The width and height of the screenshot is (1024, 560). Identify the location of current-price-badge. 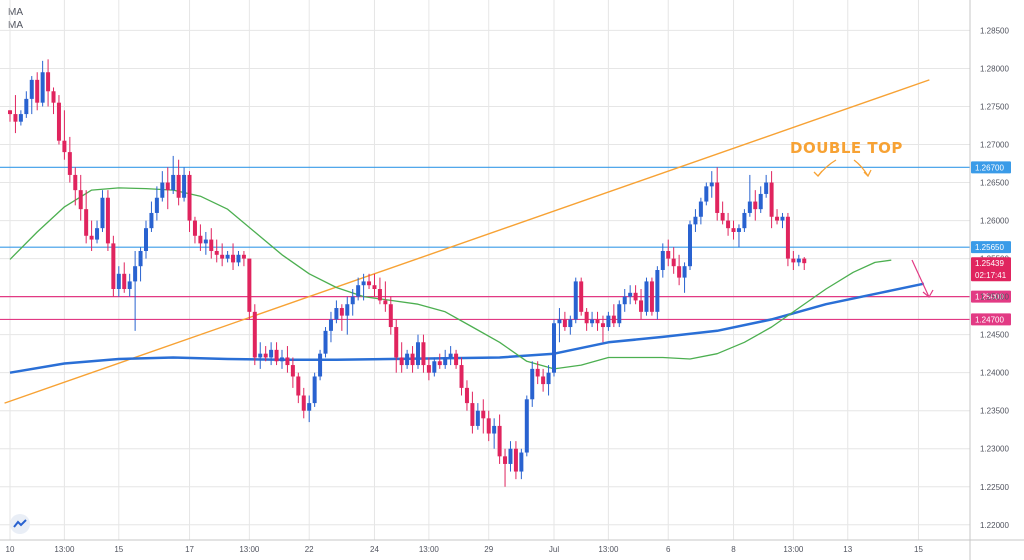
(991, 269).